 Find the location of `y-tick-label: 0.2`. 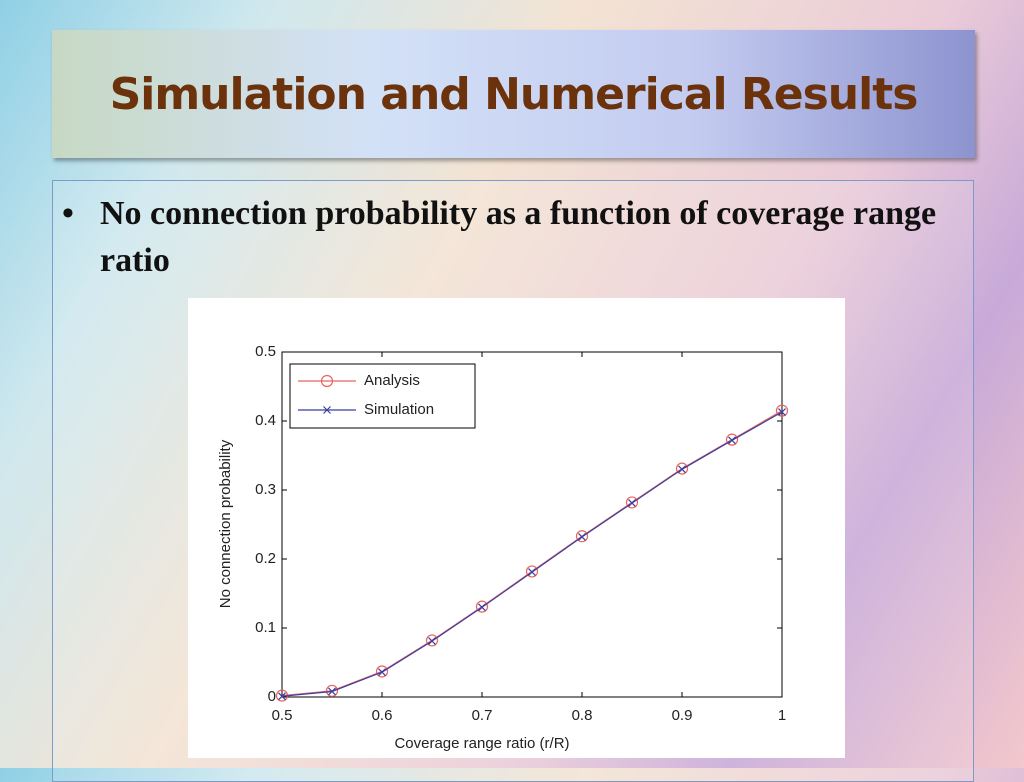

y-tick-label: 0.2 is located at coordinates (265, 558).